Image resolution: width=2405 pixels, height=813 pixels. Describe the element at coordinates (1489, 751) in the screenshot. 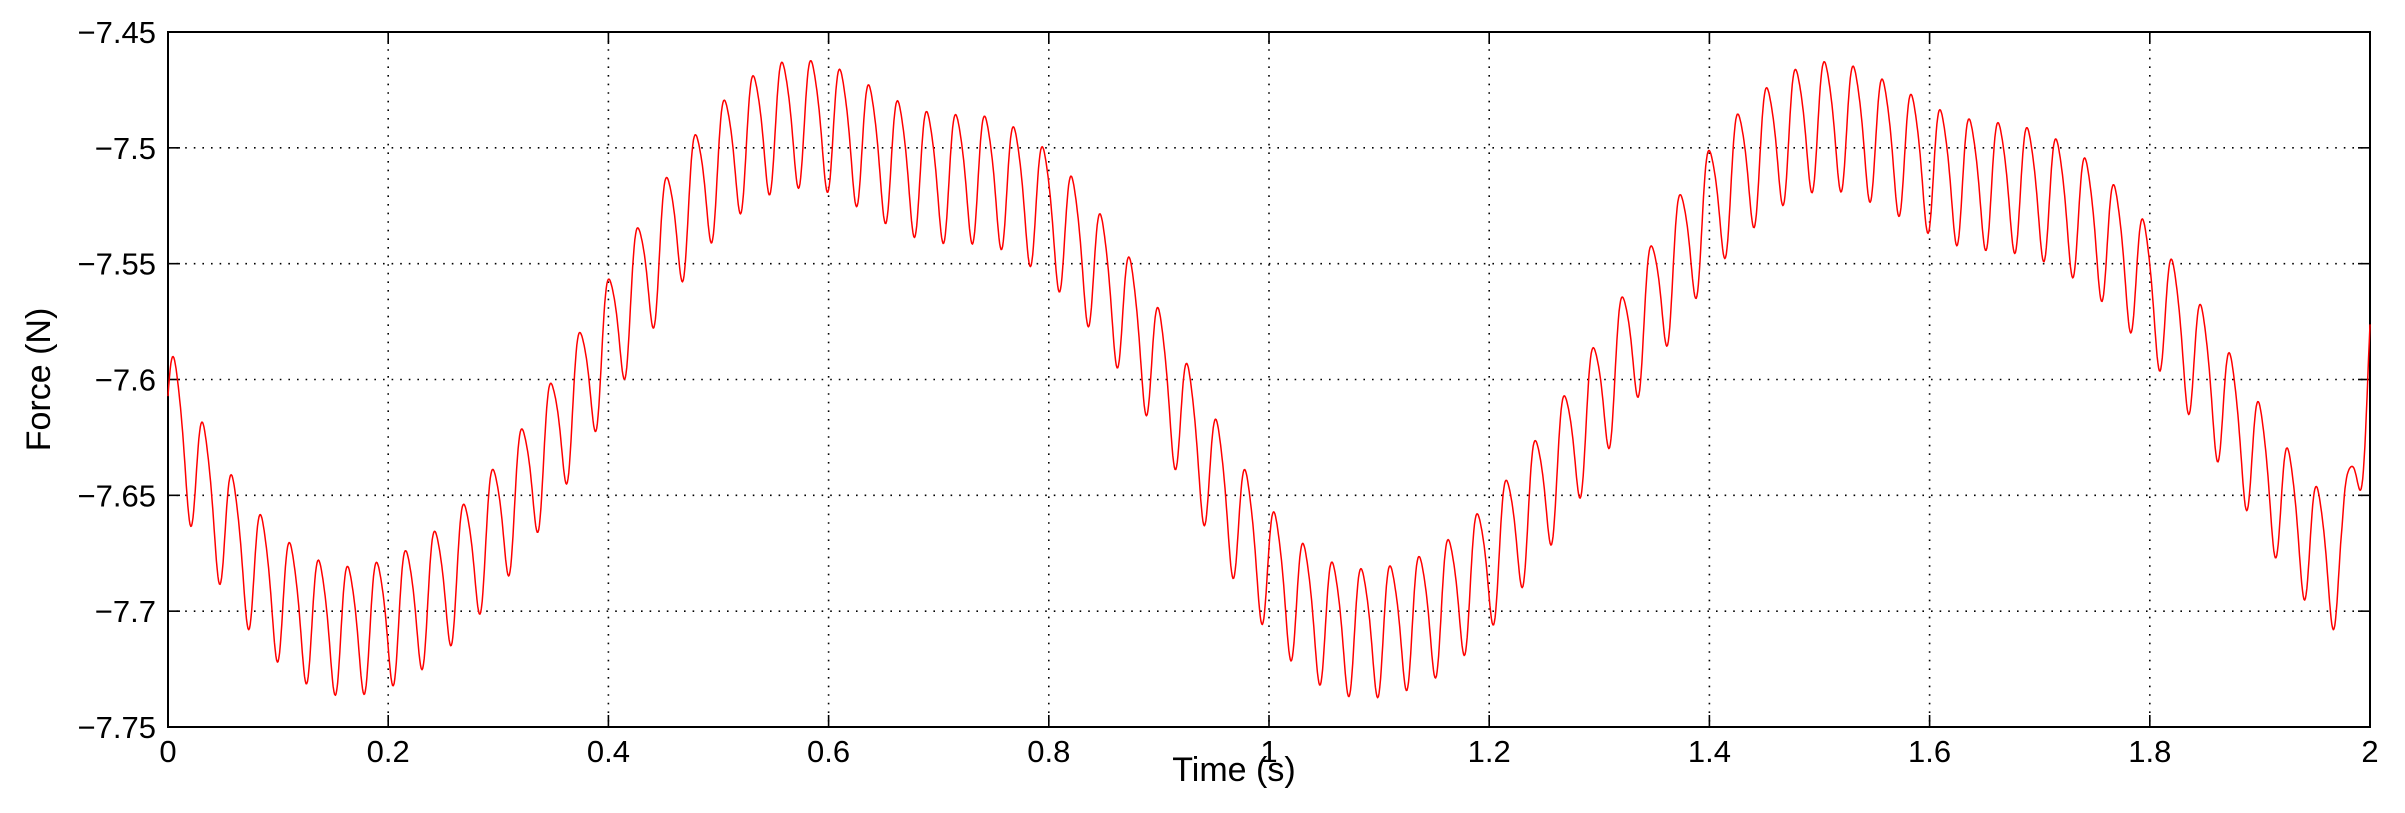

I see `x-tick-label: 1.2` at that location.